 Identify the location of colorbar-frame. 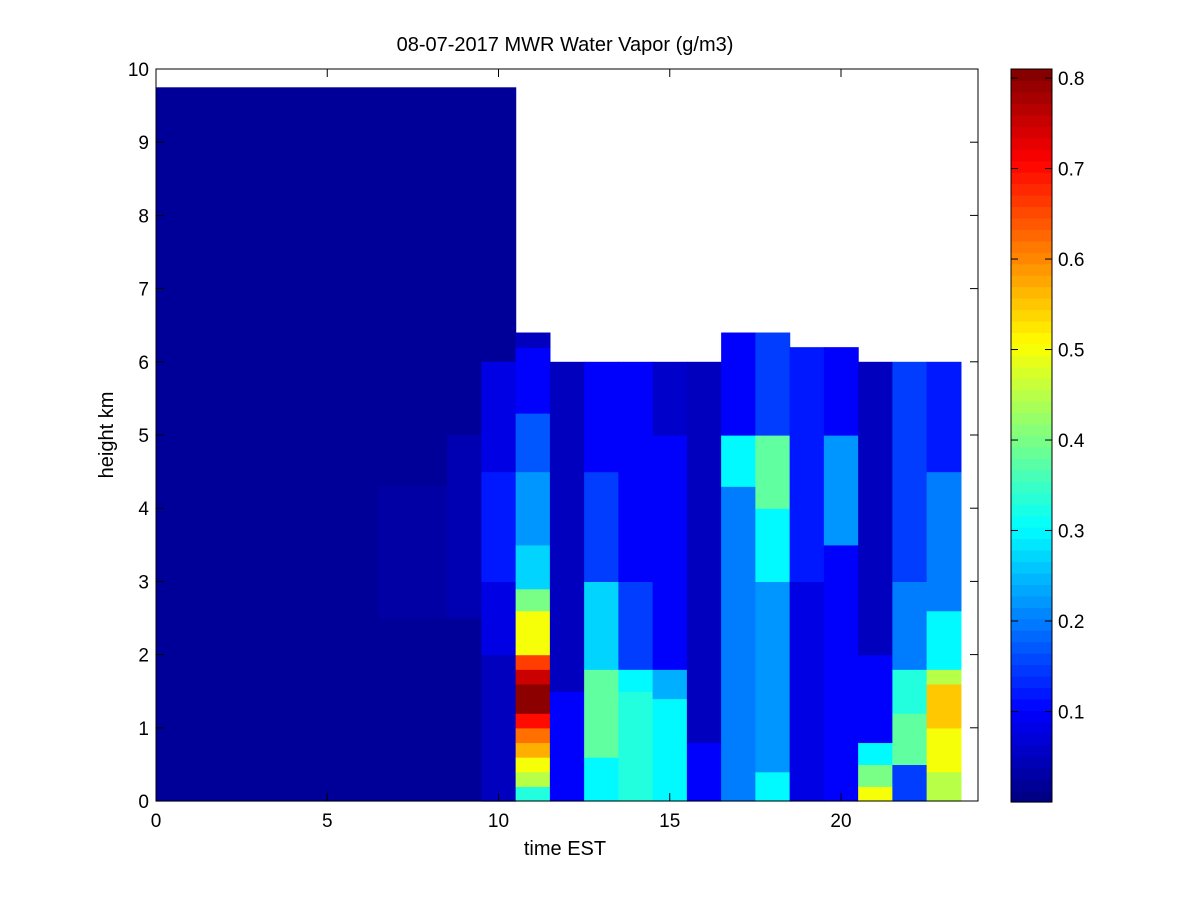
(1031, 435).